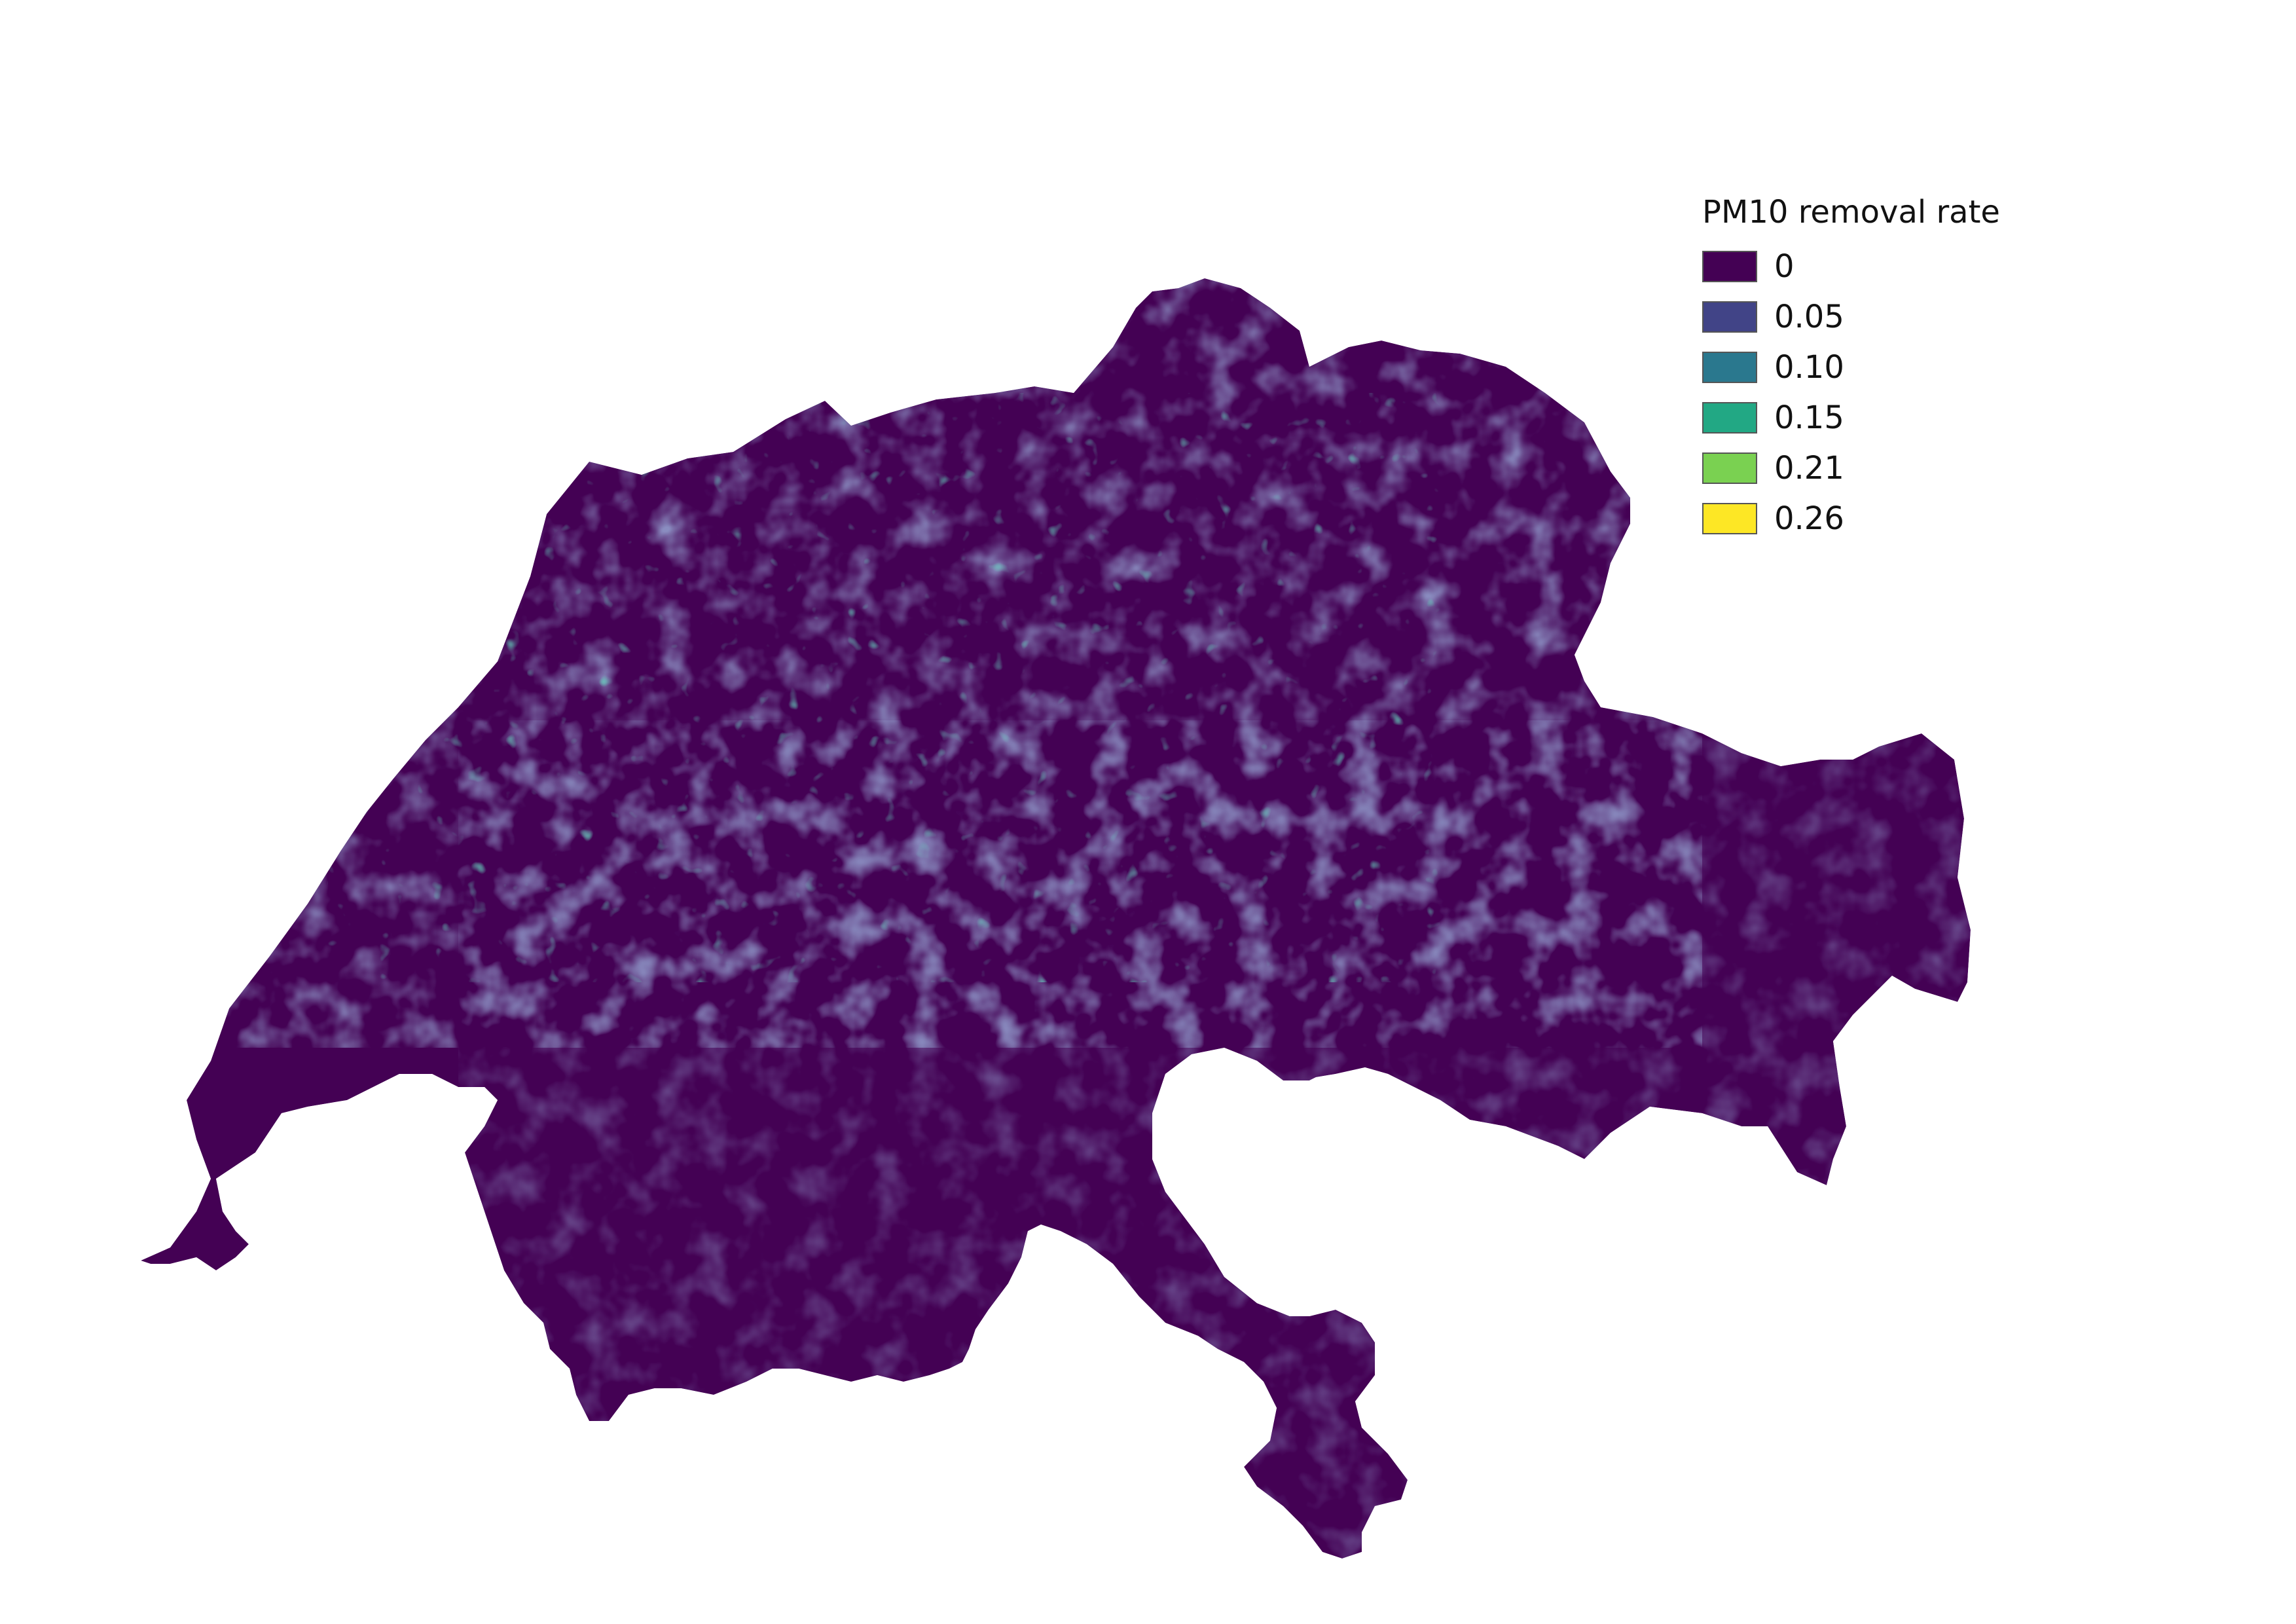 The width and height of the screenshot is (2296, 1624). Describe the element at coordinates (1872, 518) in the screenshot. I see `legend-item: 0.26` at that location.